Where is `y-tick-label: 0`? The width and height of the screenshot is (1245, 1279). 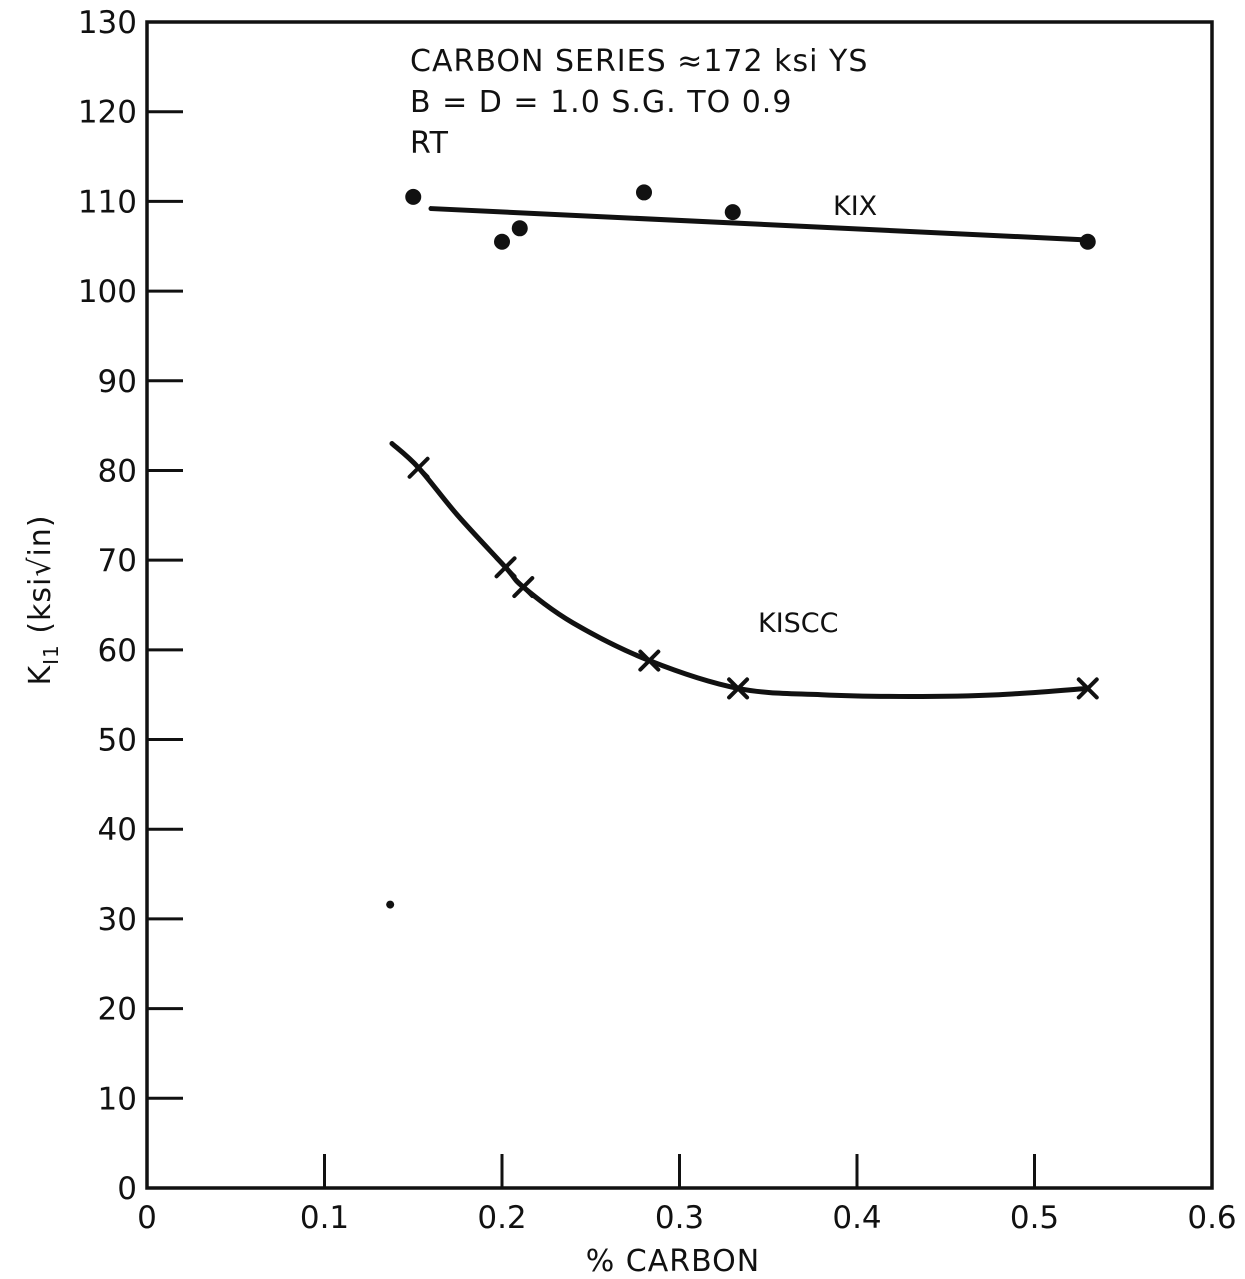
y-tick-label: 0 is located at coordinates (127, 1189).